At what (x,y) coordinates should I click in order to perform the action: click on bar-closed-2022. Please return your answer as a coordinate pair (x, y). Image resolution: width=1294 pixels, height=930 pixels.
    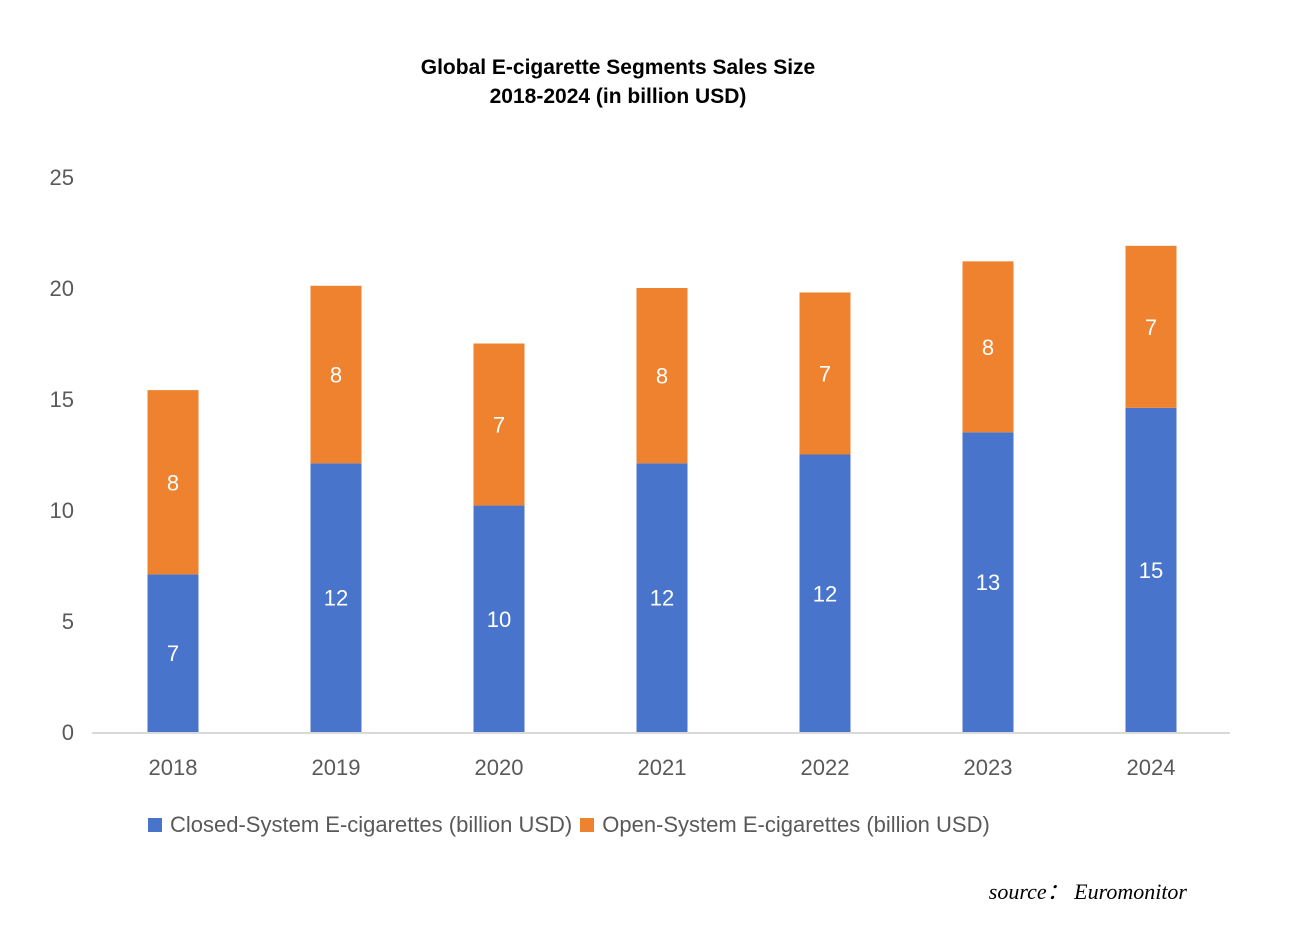
    Looking at the image, I should click on (825, 593).